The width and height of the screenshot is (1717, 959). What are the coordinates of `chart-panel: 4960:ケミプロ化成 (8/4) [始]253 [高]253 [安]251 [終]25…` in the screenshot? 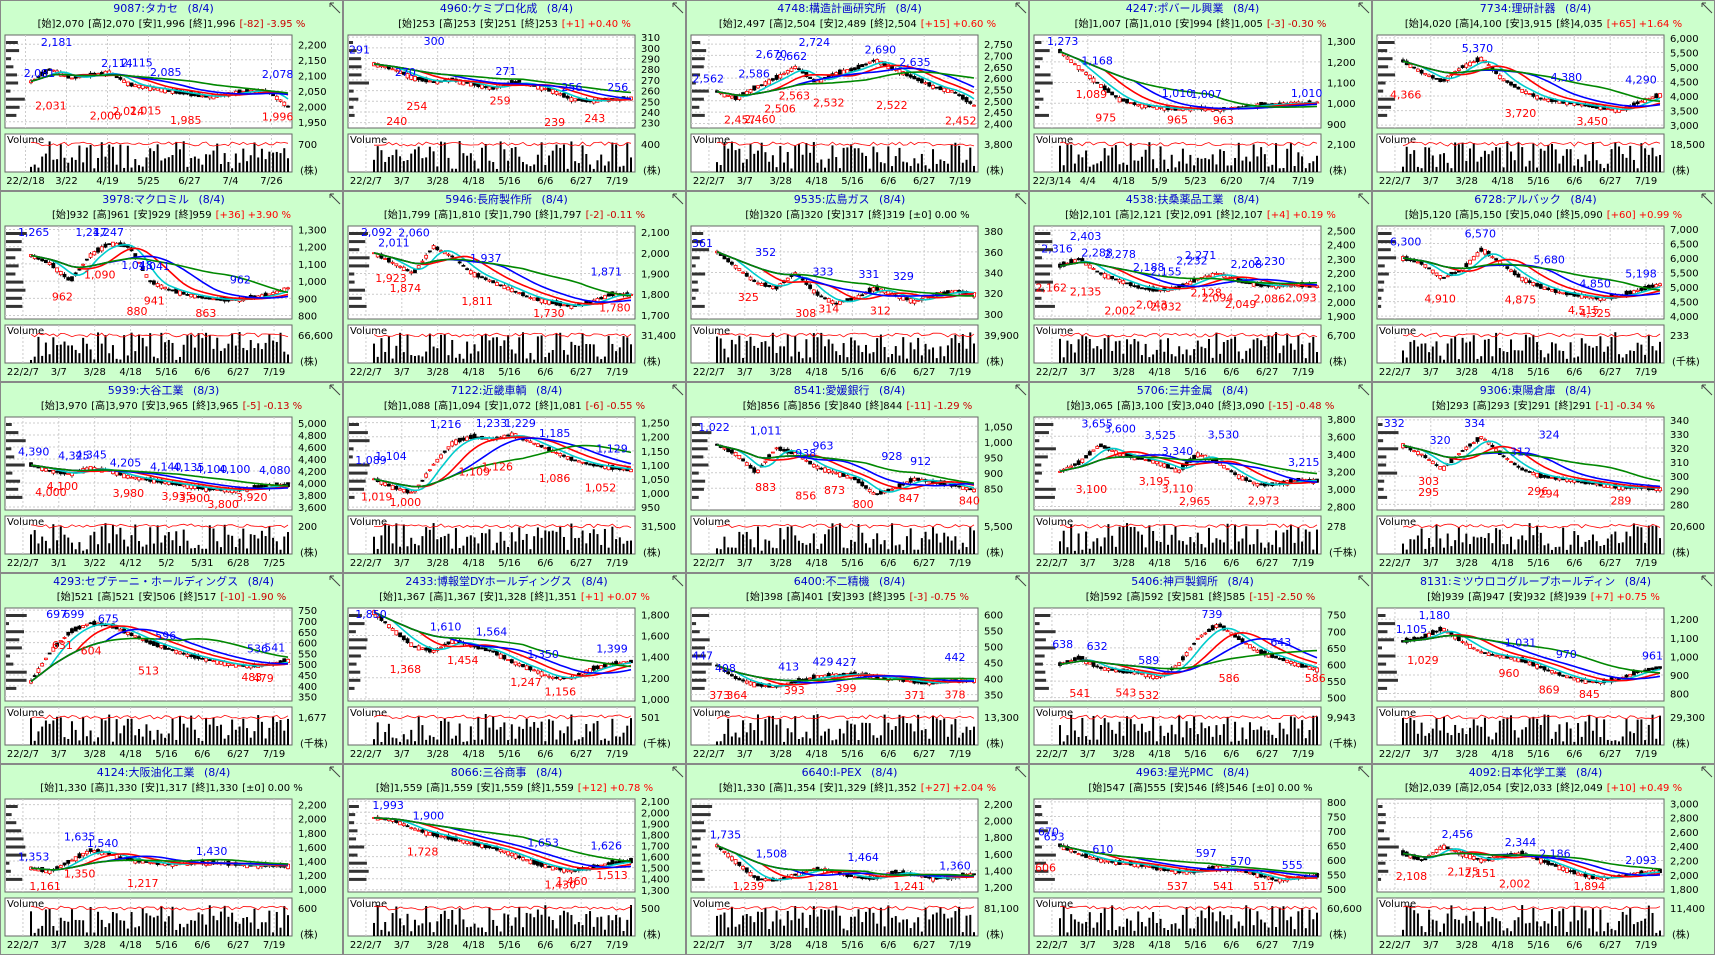 It's located at (514, 95).